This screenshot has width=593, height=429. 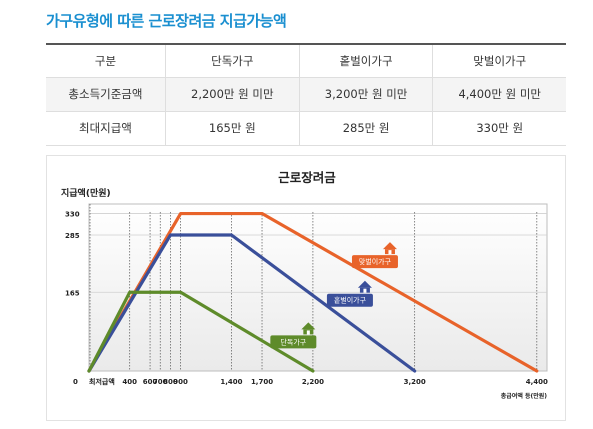 I want to click on table-cell: 285만 원, so click(x=366, y=128).